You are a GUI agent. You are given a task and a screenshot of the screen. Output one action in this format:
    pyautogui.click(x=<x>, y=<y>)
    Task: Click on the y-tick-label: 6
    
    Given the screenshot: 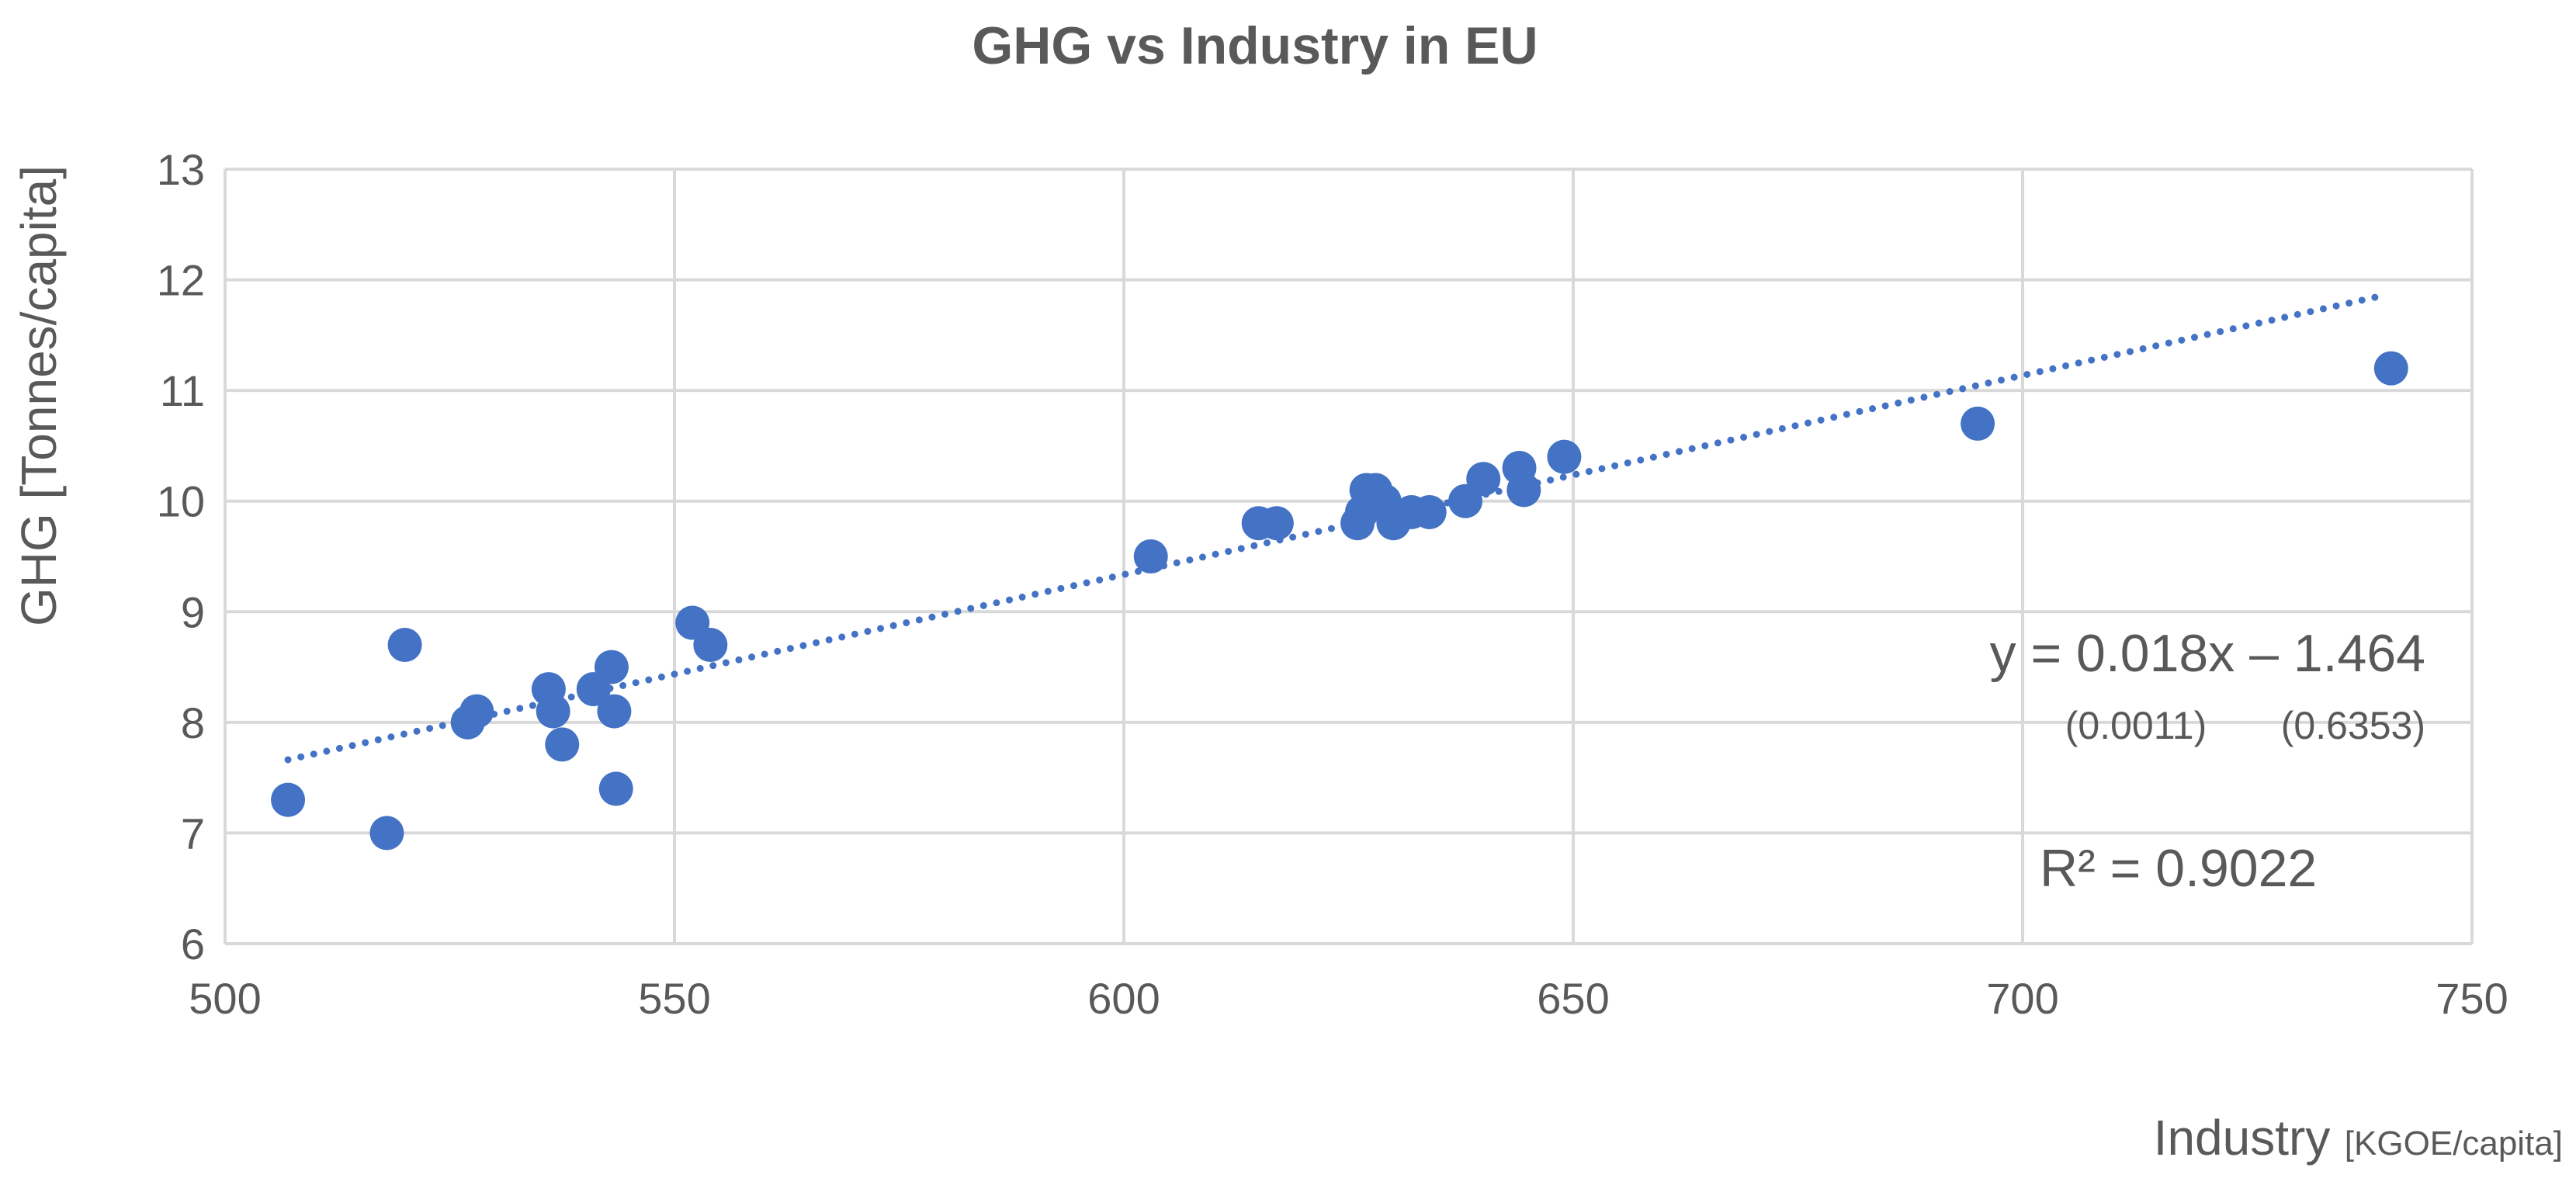 What is the action you would take?
    pyautogui.click(x=193, y=944)
    